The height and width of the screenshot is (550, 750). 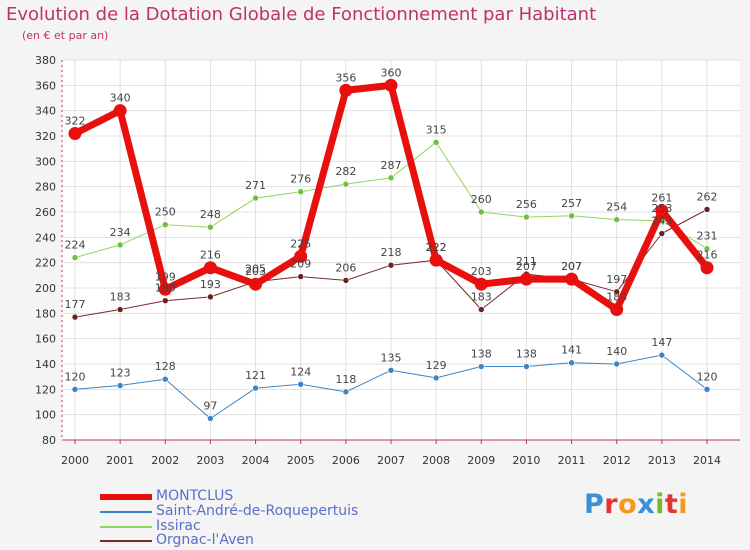 What do you see at coordinates (616, 207) in the screenshot?
I see `data-label: 254` at bounding box center [616, 207].